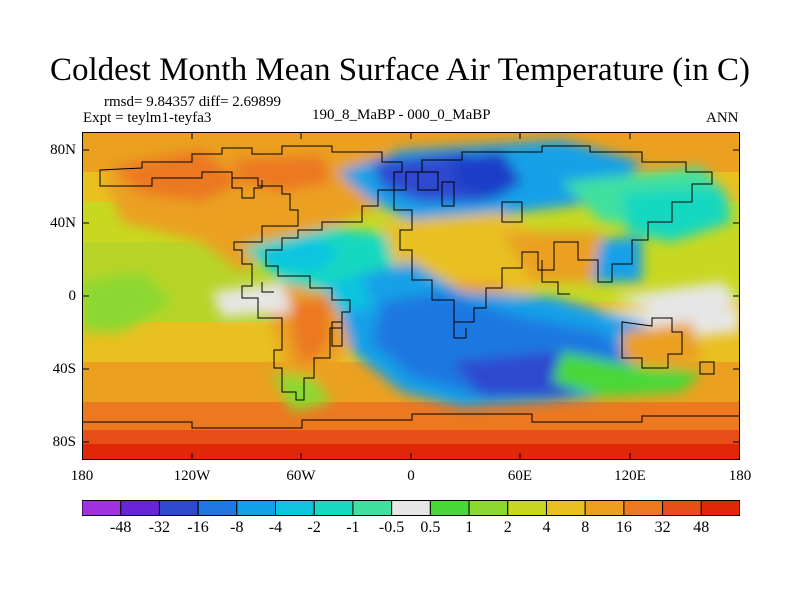 This screenshot has height=600, width=800. What do you see at coordinates (72, 296) in the screenshot?
I see `lat-label: 0` at bounding box center [72, 296].